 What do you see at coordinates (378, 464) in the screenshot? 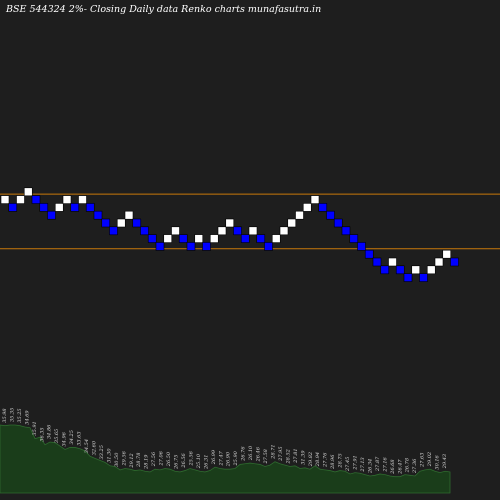
I see `volume-label: 27.87` at bounding box center [378, 464].